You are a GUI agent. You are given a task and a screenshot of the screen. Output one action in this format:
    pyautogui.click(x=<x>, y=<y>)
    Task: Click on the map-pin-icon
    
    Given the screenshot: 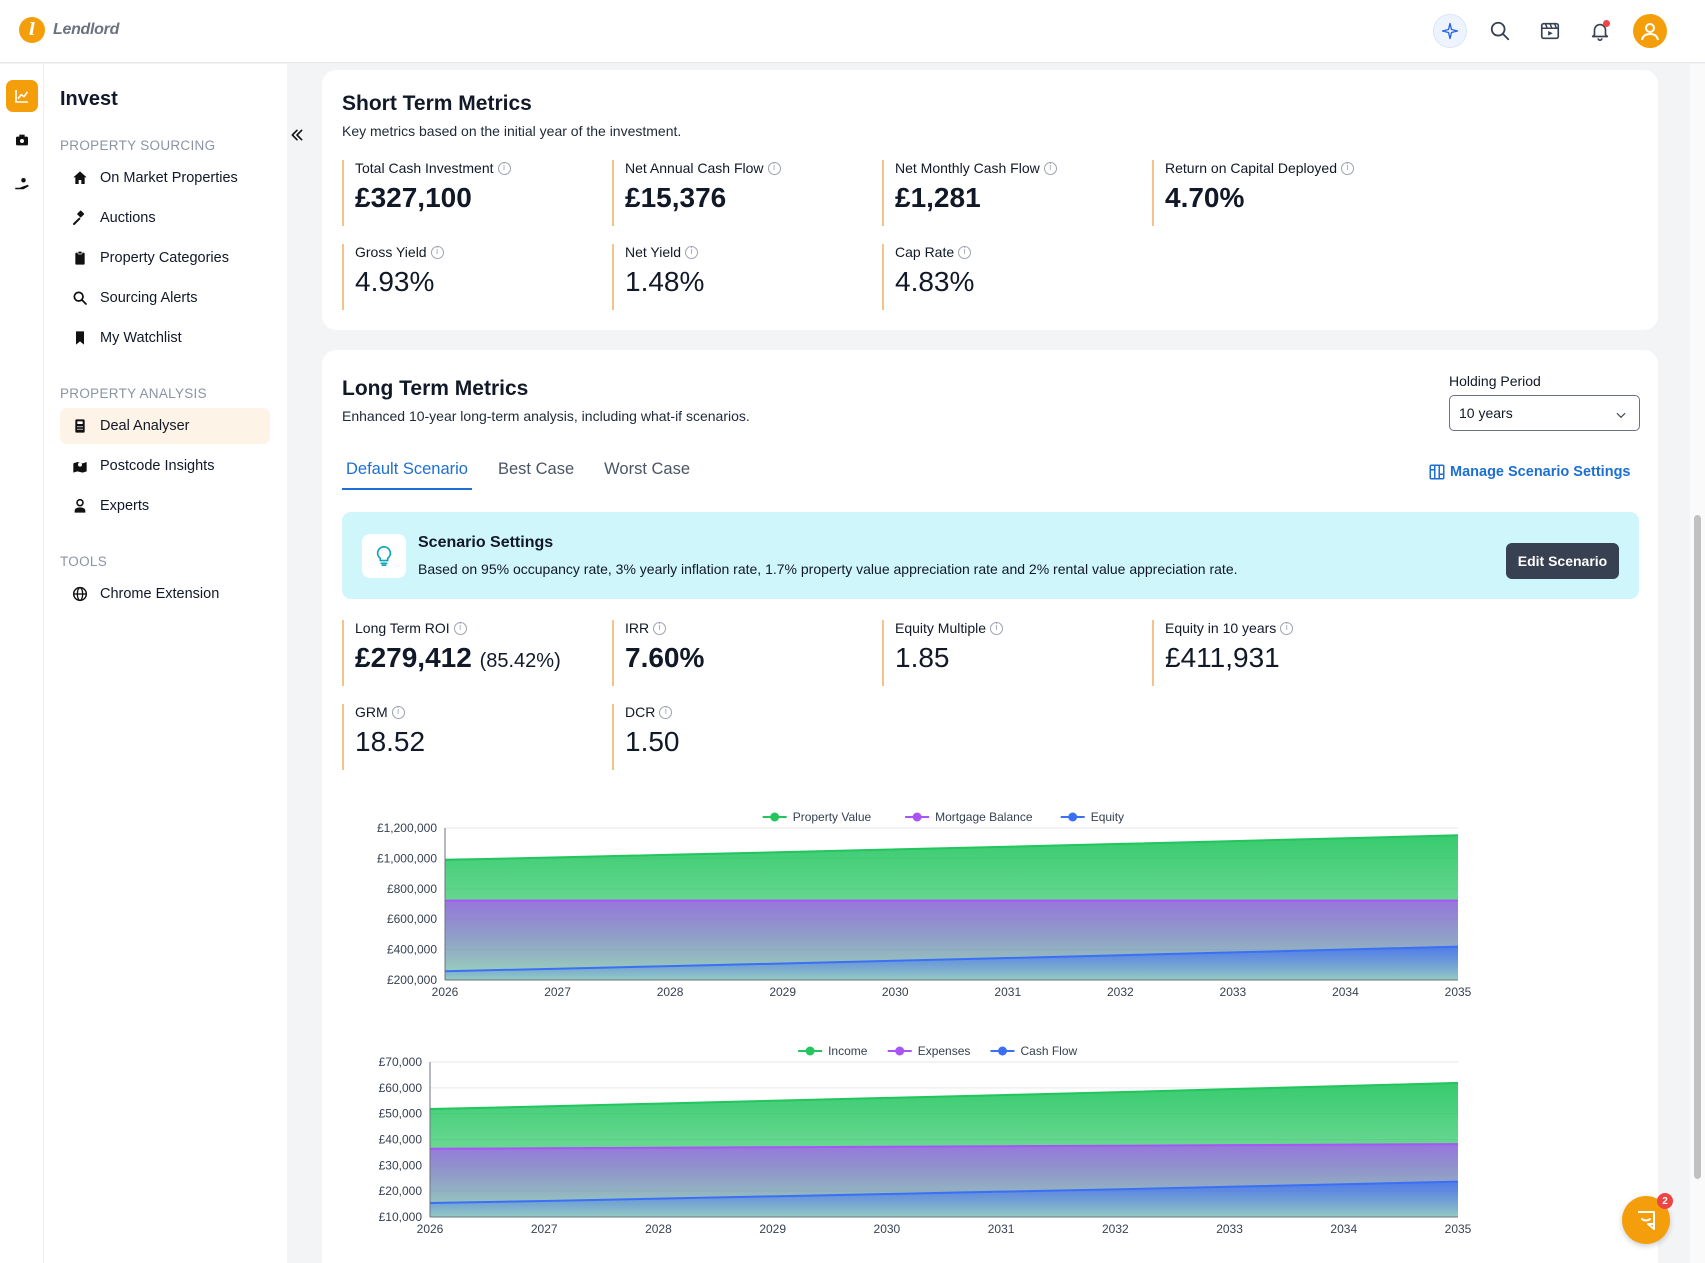 What is the action you would take?
    pyautogui.click(x=80, y=467)
    